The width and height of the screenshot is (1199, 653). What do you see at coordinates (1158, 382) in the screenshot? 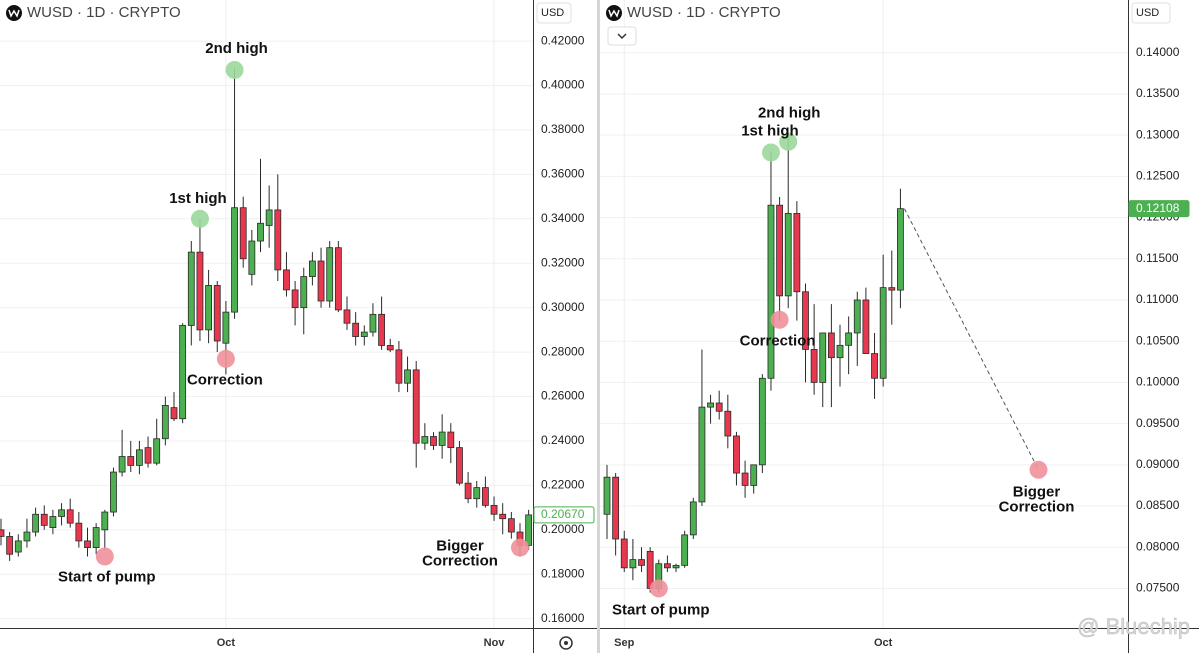
I see `y-tick-label: 0.10000` at bounding box center [1158, 382].